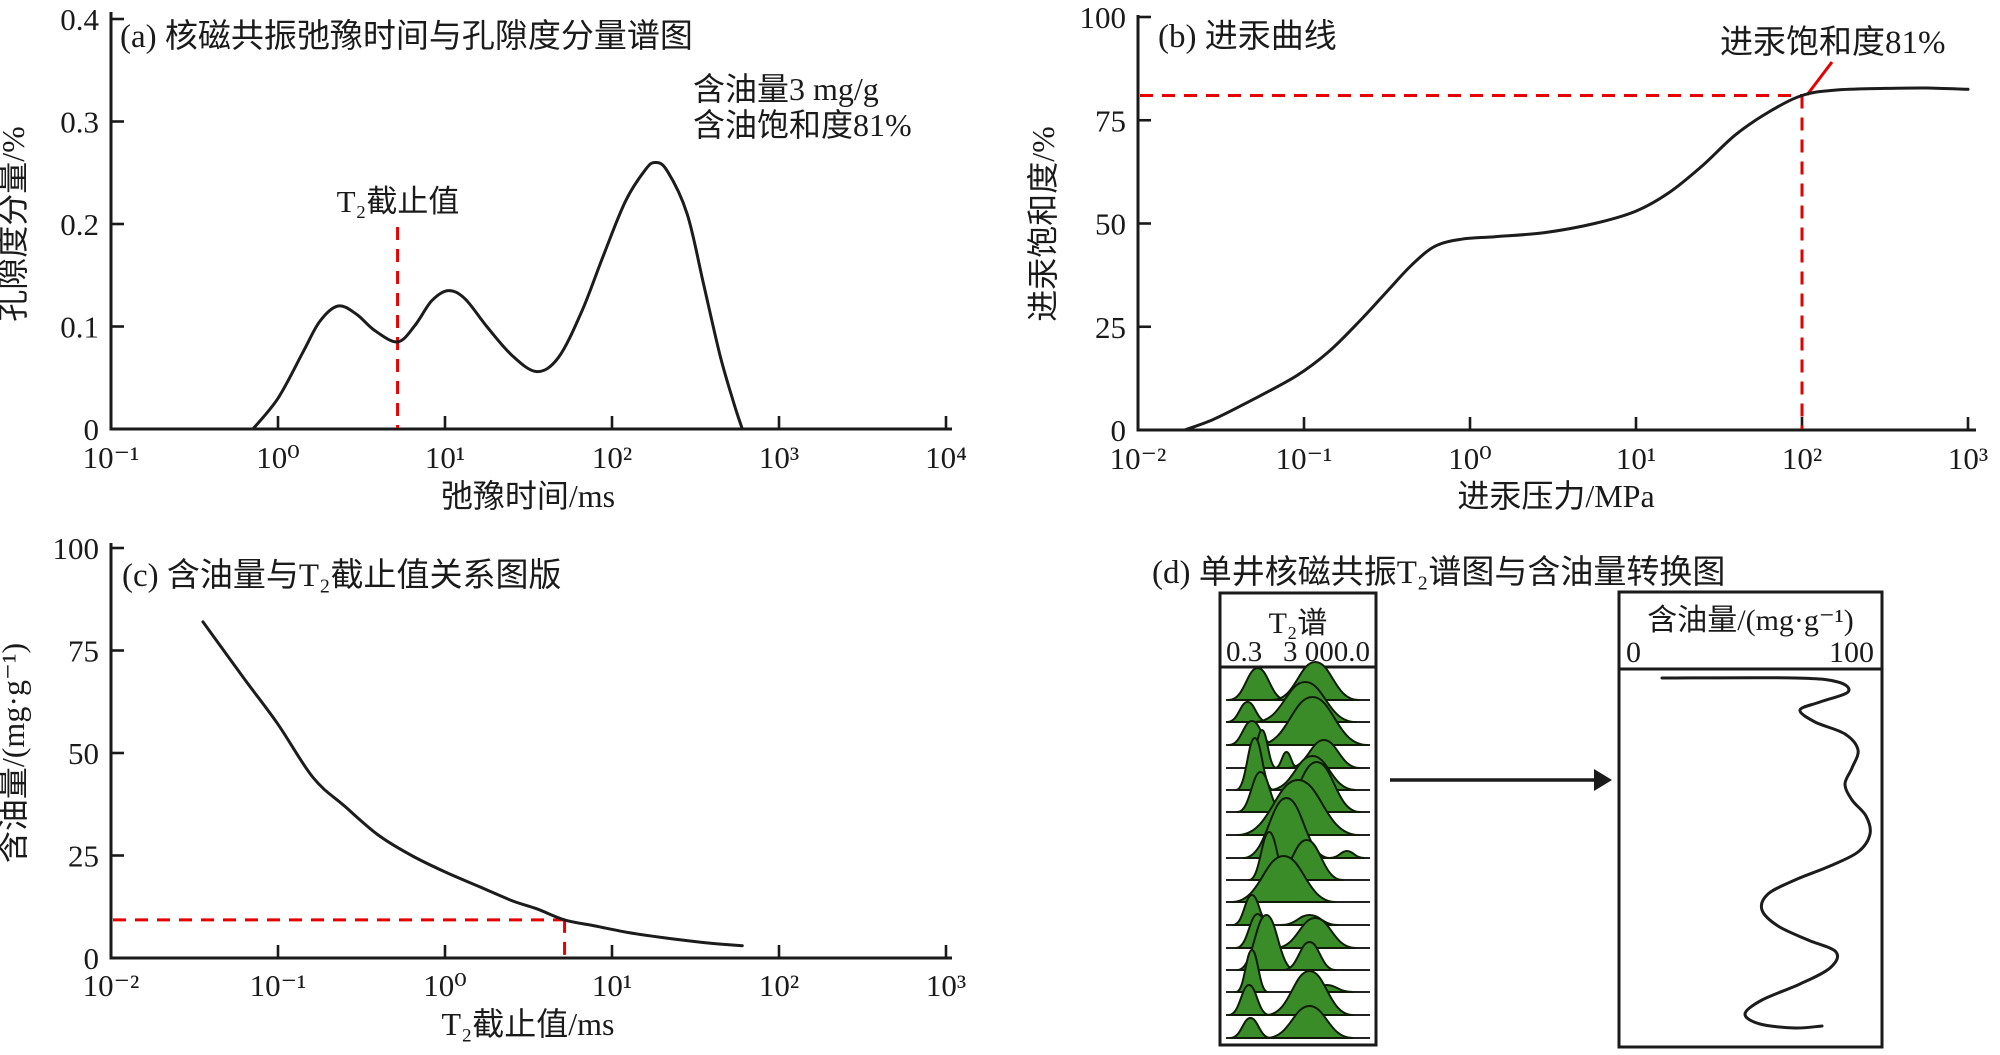  Describe the element at coordinates (786, 89) in the screenshot. I see `oil-content-note: 含油量3 mg/g` at that location.